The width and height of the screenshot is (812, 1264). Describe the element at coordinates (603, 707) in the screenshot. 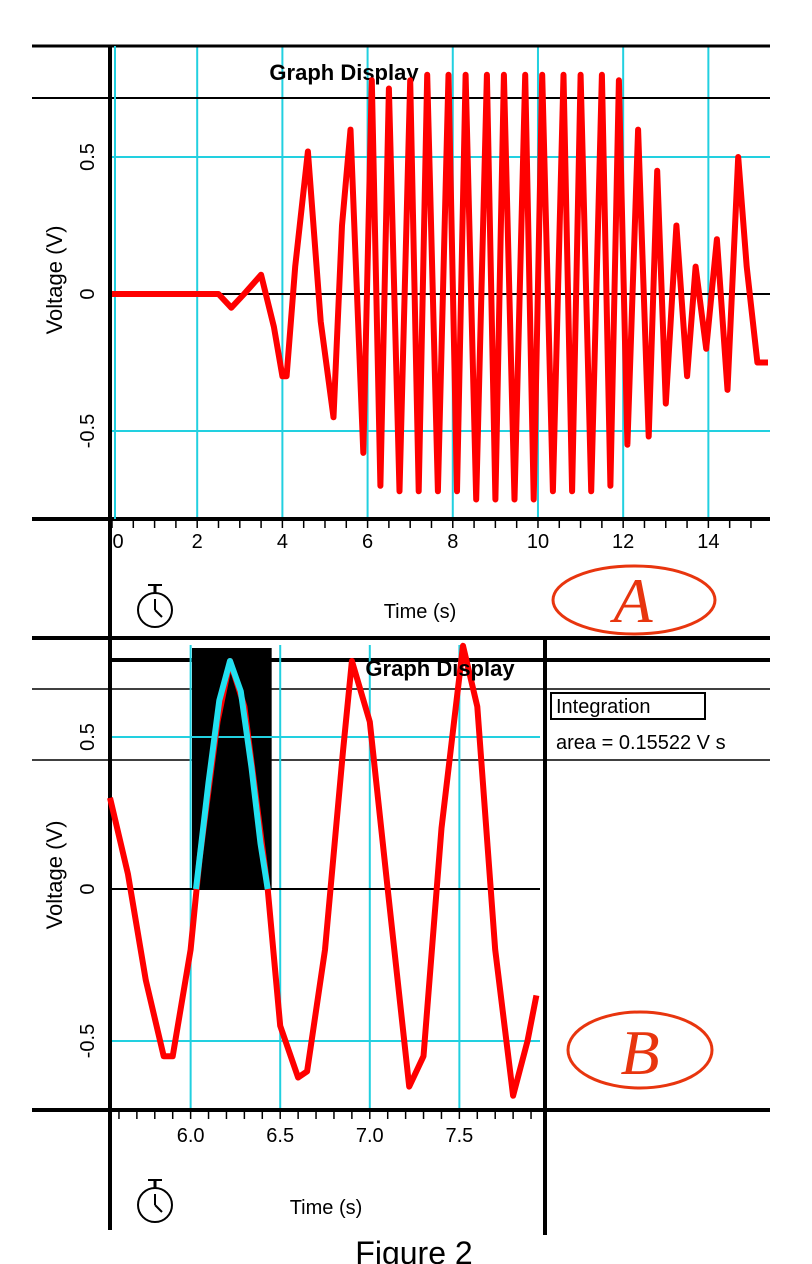

I see `integration-label: Integration` at that location.